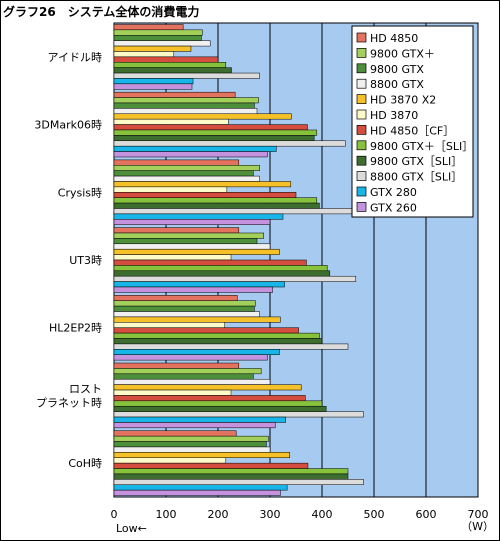 Image resolution: width=500 pixels, height=541 pixels. Describe the element at coordinates (393, 192) in the screenshot. I see `legend-label: GTX 280` at that location.